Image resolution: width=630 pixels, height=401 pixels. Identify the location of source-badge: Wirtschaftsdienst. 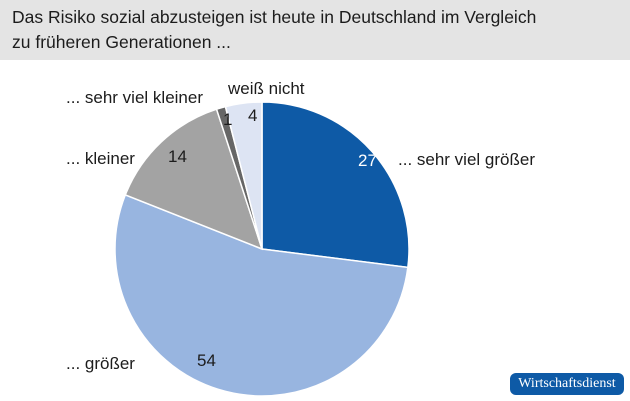
(567, 384).